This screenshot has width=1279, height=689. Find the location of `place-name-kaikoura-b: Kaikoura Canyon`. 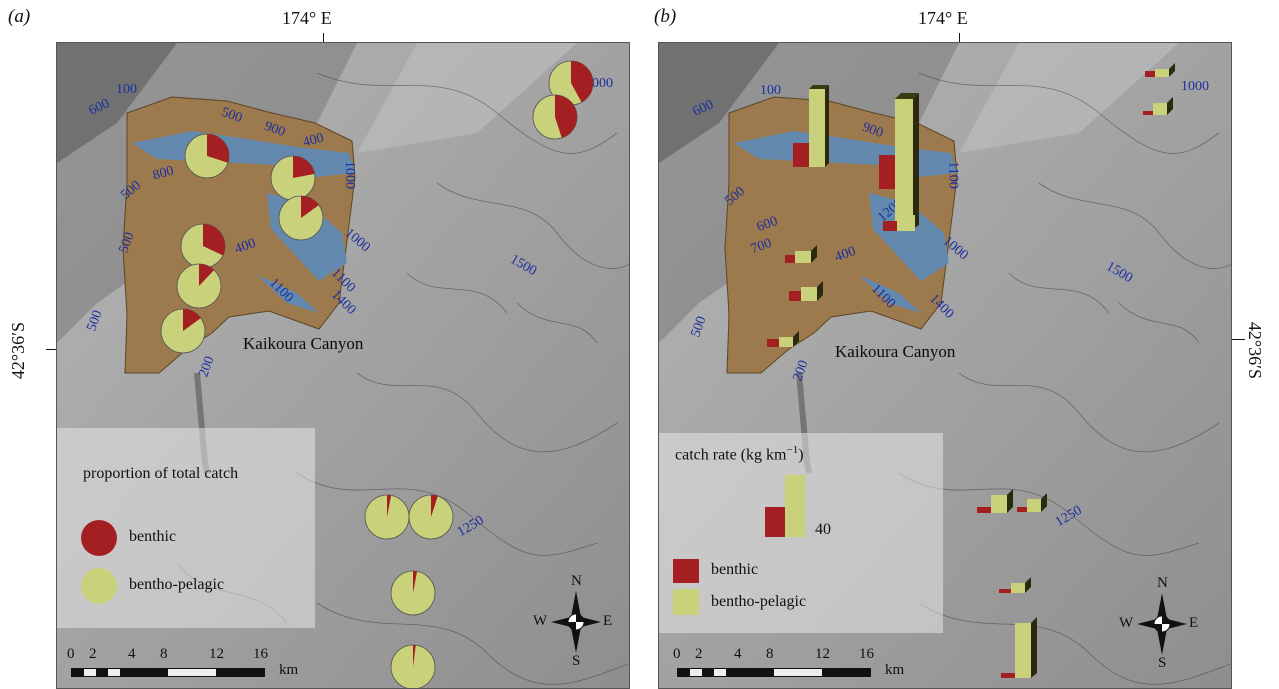

place-name-kaikoura-b: Kaikoura Canyon is located at coordinates (895, 351).